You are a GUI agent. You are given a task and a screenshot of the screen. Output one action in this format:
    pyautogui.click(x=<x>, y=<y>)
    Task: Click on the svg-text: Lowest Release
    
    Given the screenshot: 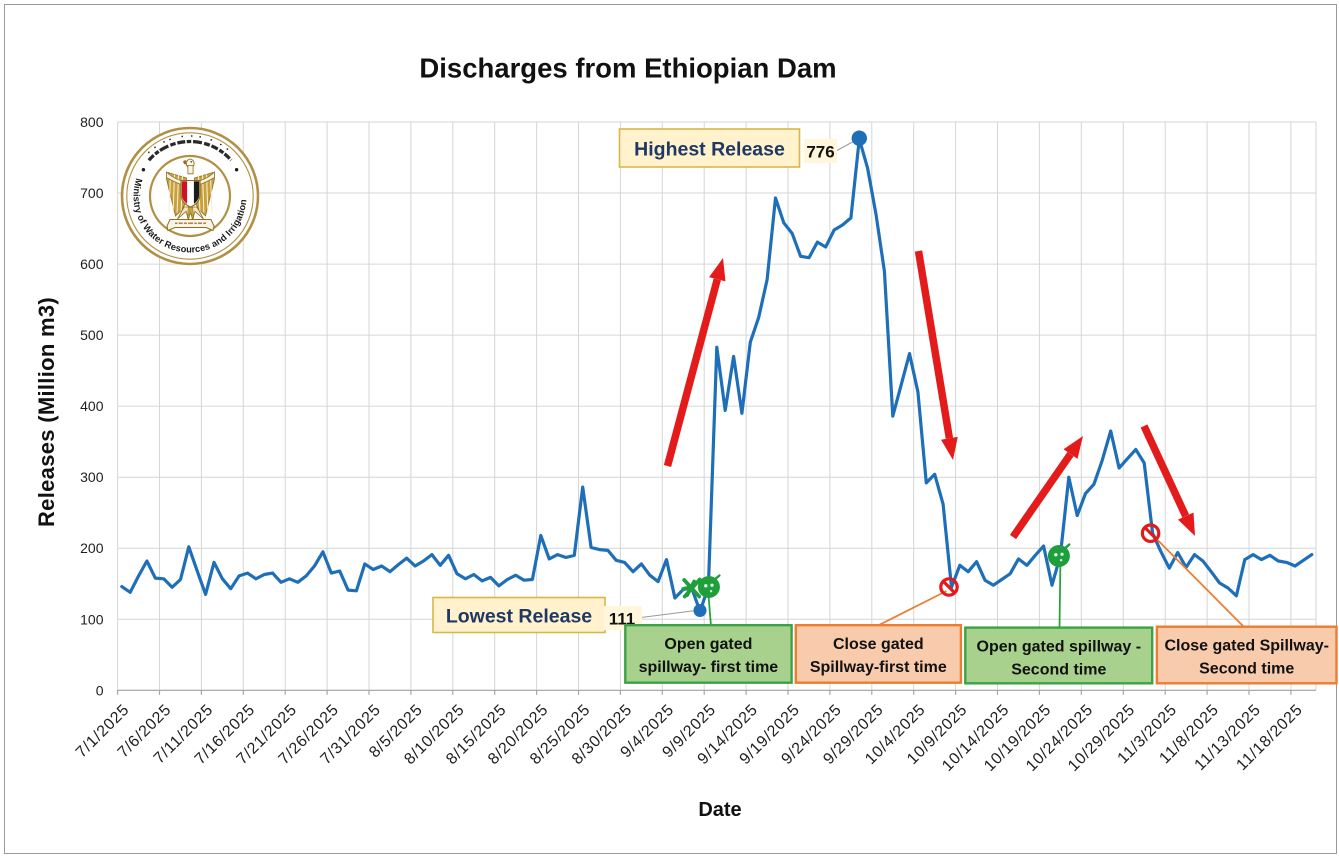 What is the action you would take?
    pyautogui.click(x=519, y=617)
    